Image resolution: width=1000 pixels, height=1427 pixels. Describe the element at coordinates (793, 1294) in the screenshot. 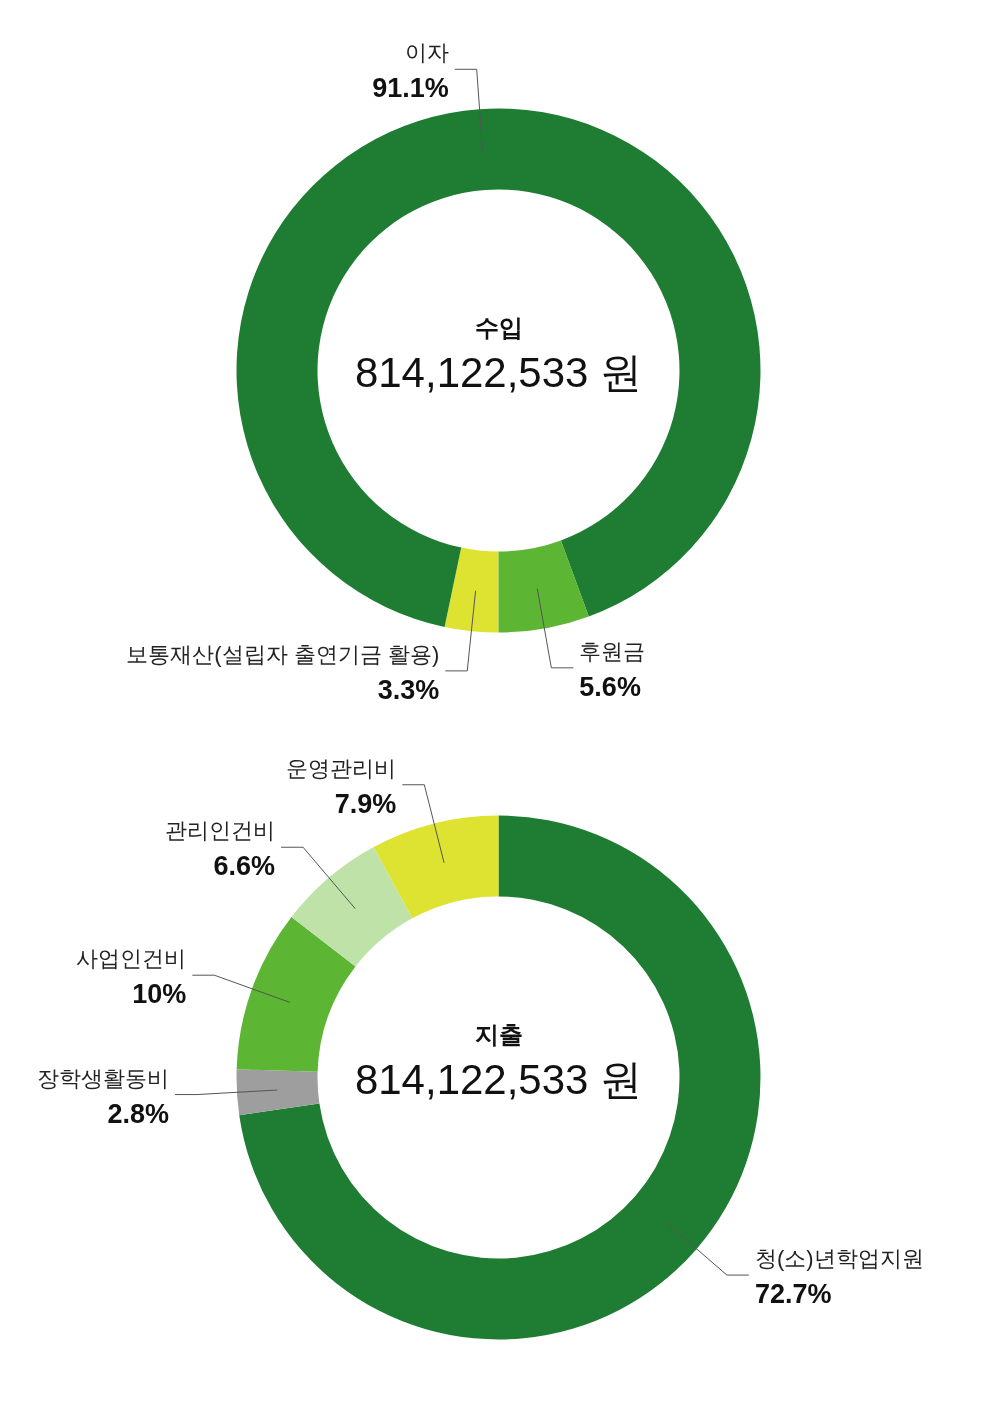

I see `data-label: 72.7%` at that location.